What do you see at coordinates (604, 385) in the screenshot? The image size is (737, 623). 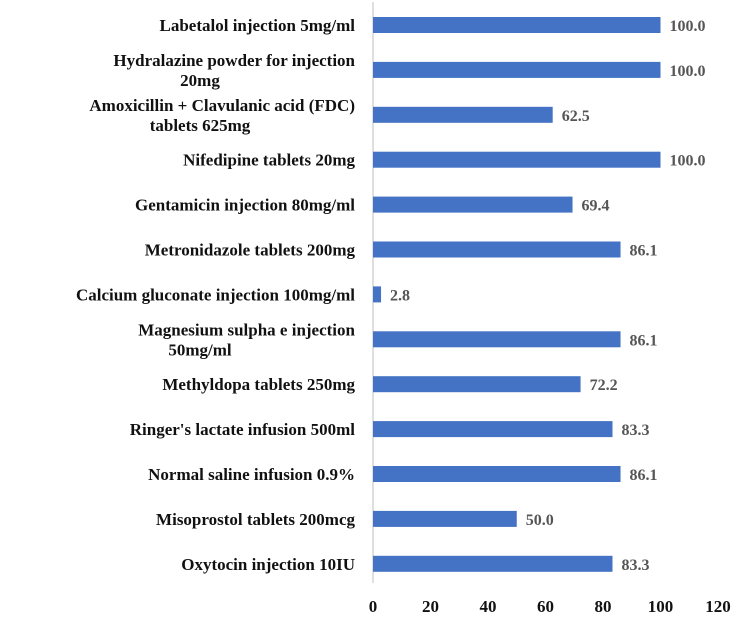 I see `data-label: 72.2` at bounding box center [604, 385].